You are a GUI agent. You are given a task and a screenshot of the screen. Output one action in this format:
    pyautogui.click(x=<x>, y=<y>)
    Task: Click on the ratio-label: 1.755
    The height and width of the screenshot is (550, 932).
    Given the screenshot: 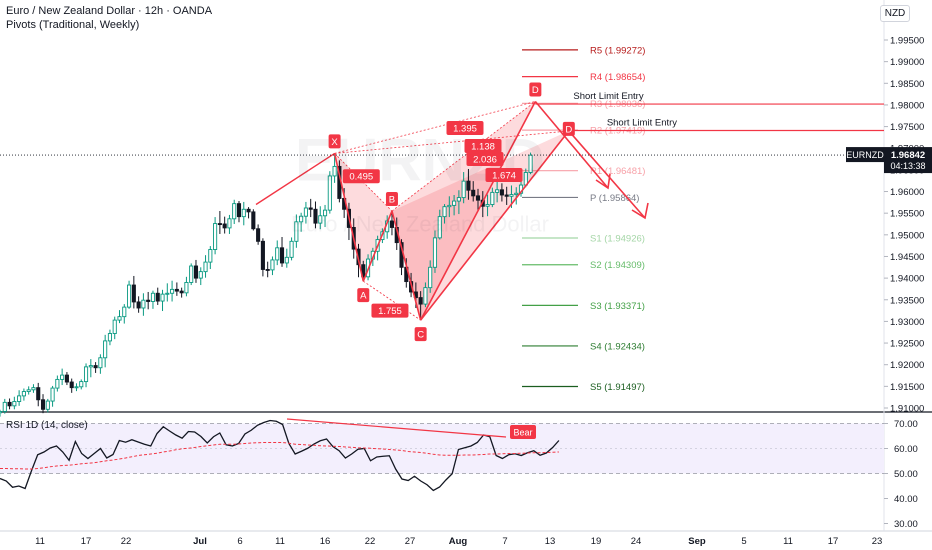 What is the action you would take?
    pyautogui.click(x=390, y=310)
    